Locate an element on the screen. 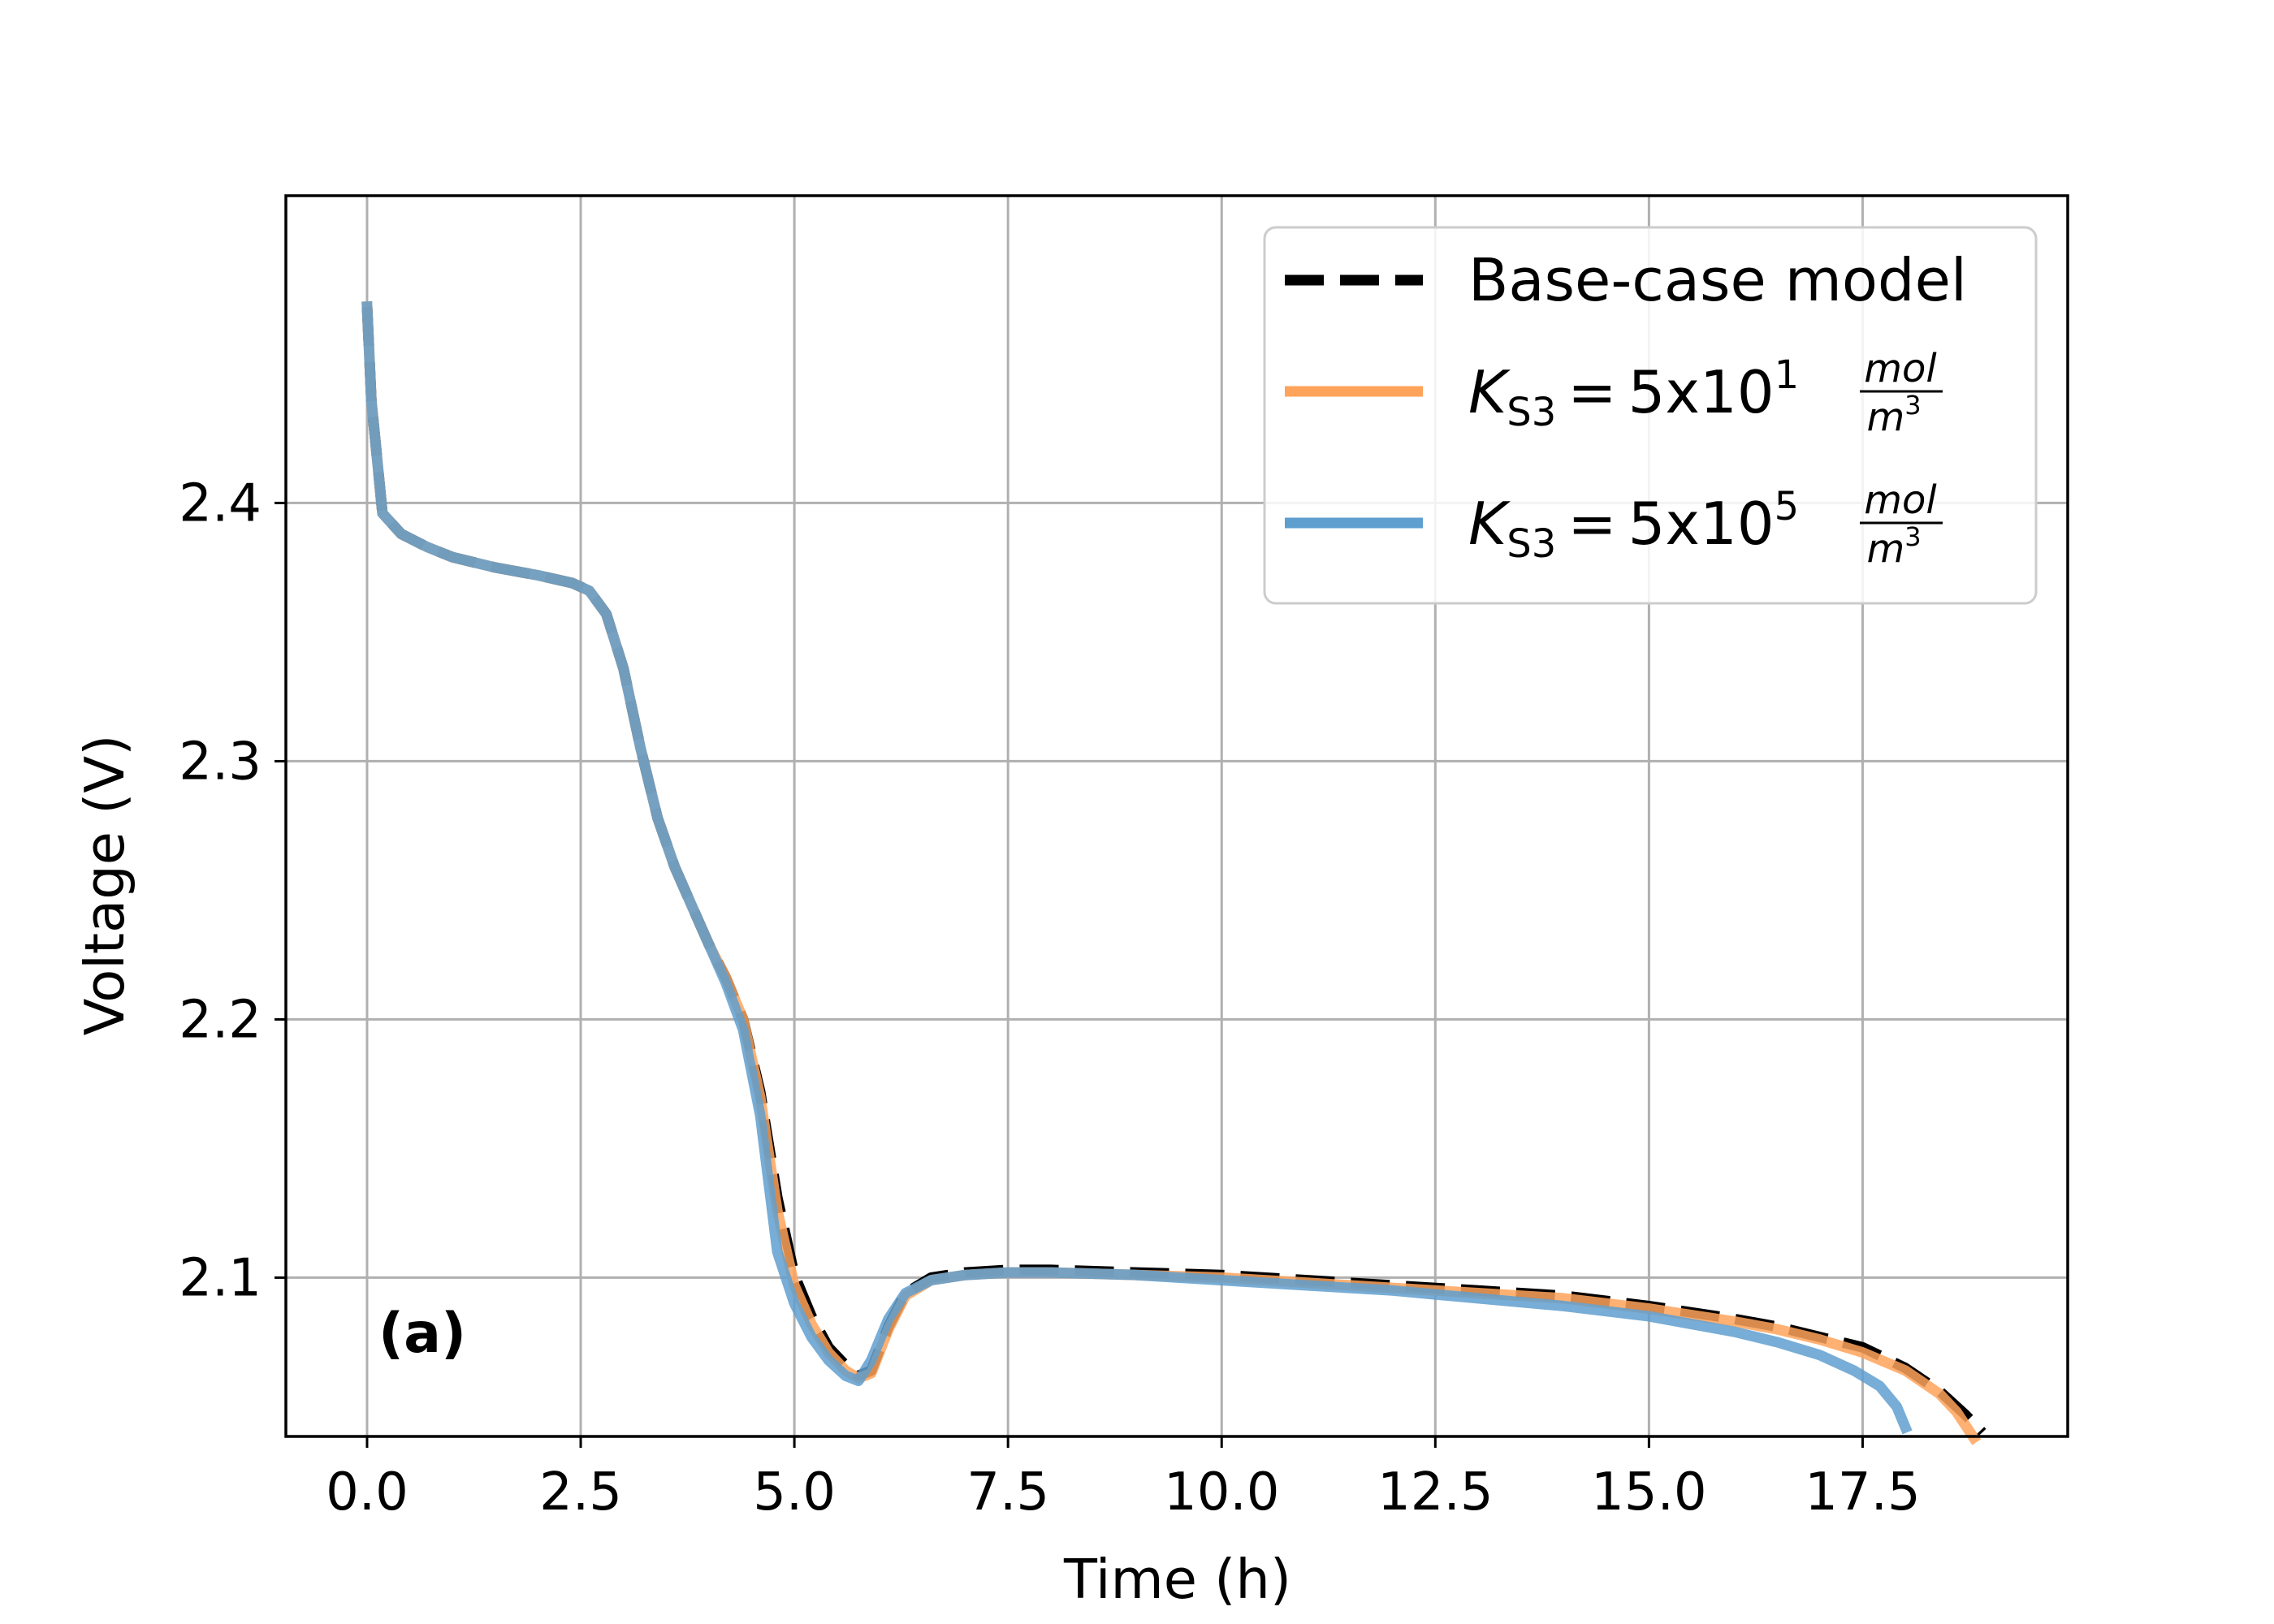 Image resolution: width=2274 pixels, height=1624 pixels. panel-annotation: (a) is located at coordinates (422, 1334).